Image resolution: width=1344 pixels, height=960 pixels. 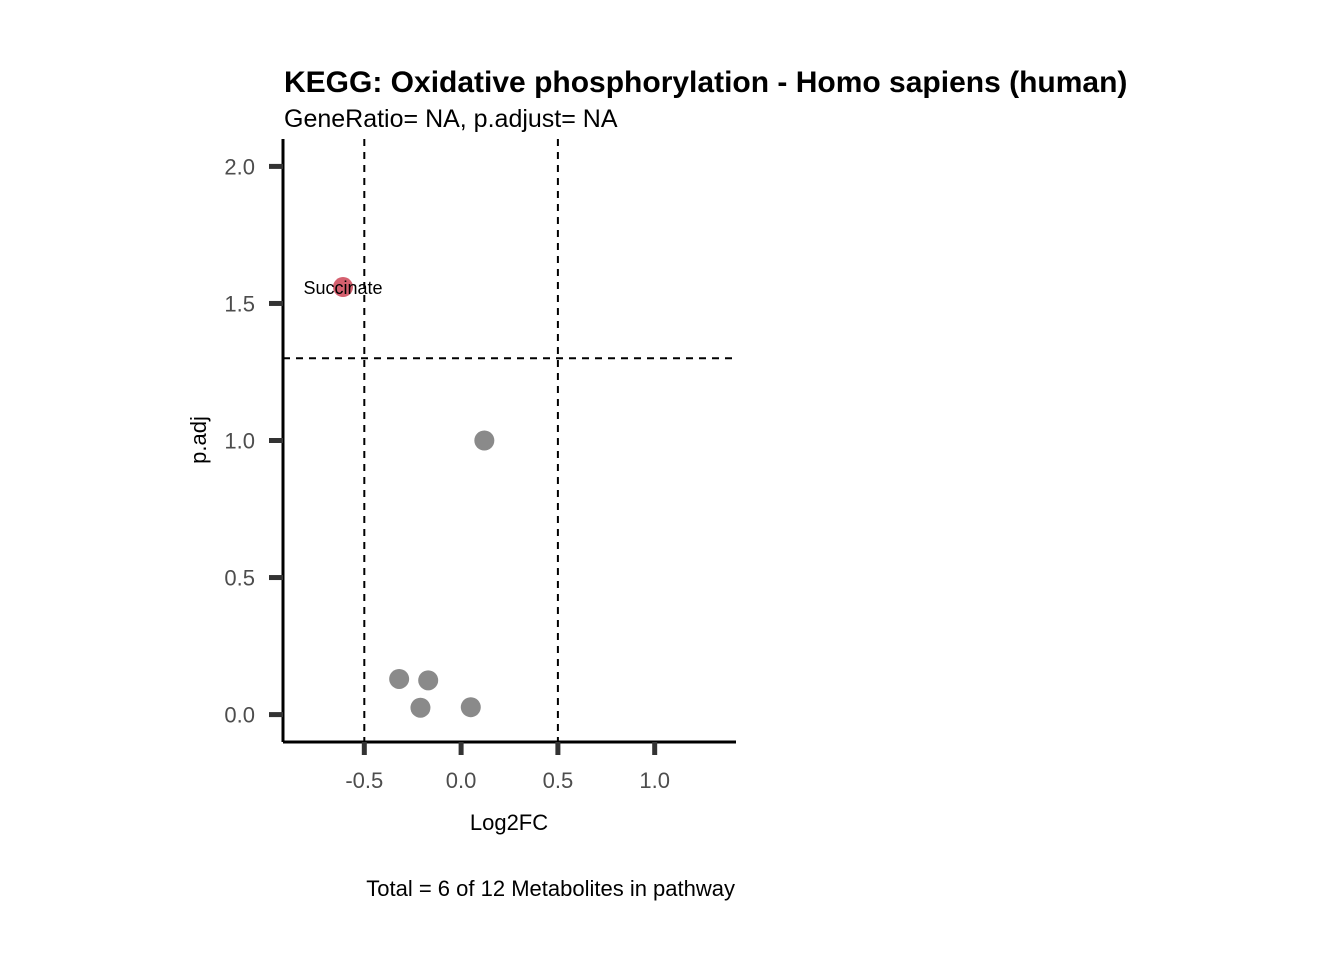 I want to click on data-points, so click(x=414, y=497).